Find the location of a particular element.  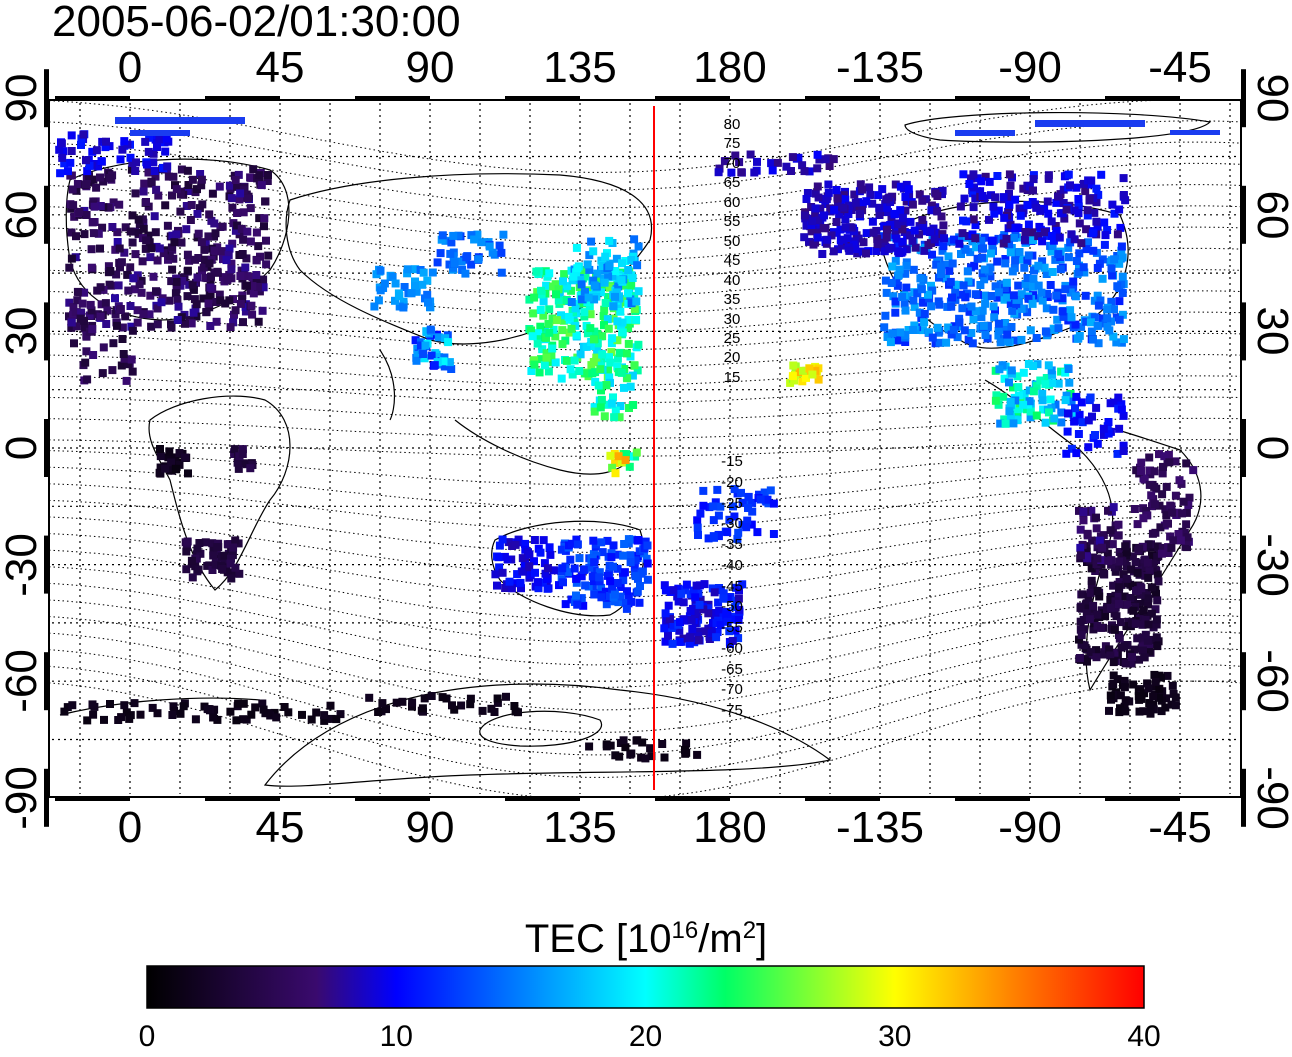

xt-bot-label: 45 is located at coordinates (280, 827).